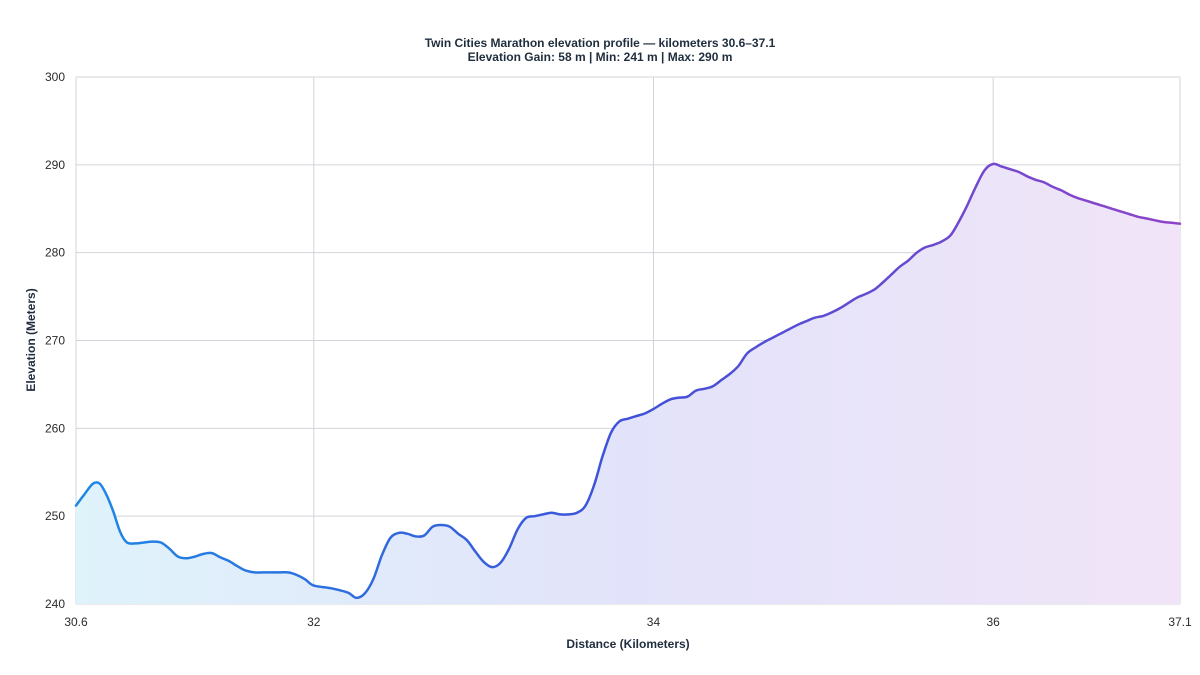  What do you see at coordinates (55, 77) in the screenshot?
I see `y-tick-label: 300` at bounding box center [55, 77].